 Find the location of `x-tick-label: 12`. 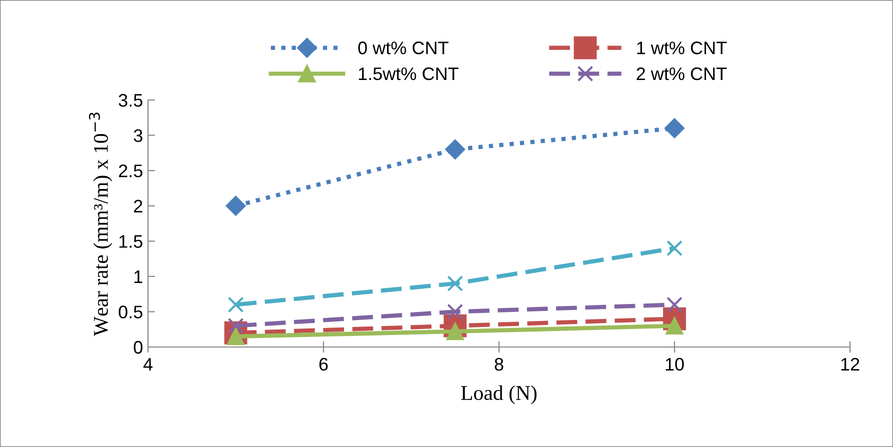

x-tick-label: 12 is located at coordinates (850, 364).